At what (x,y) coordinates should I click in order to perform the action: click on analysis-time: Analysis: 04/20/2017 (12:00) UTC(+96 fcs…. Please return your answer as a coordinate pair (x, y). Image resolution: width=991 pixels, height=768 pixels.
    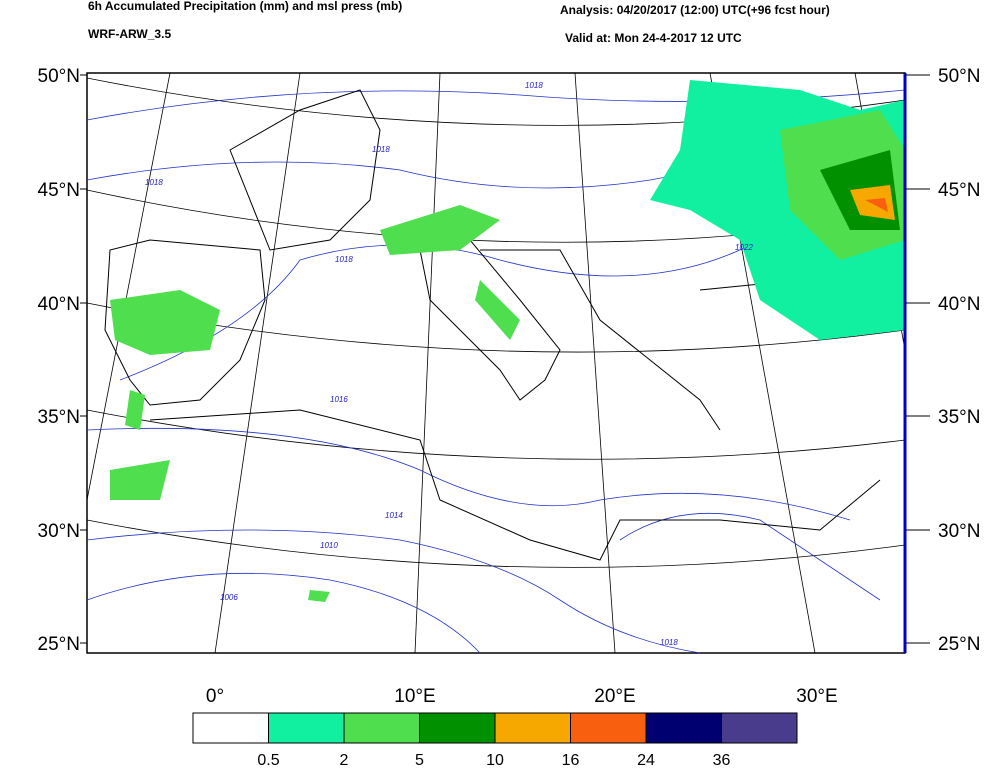
    Looking at the image, I should click on (695, 10).